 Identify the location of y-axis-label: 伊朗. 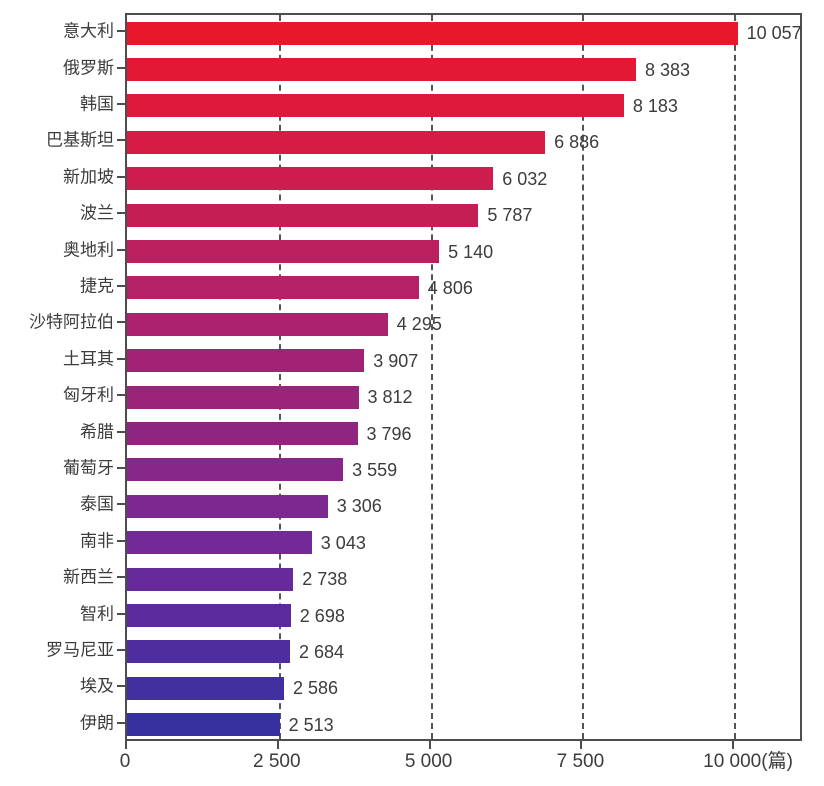
(97, 723).